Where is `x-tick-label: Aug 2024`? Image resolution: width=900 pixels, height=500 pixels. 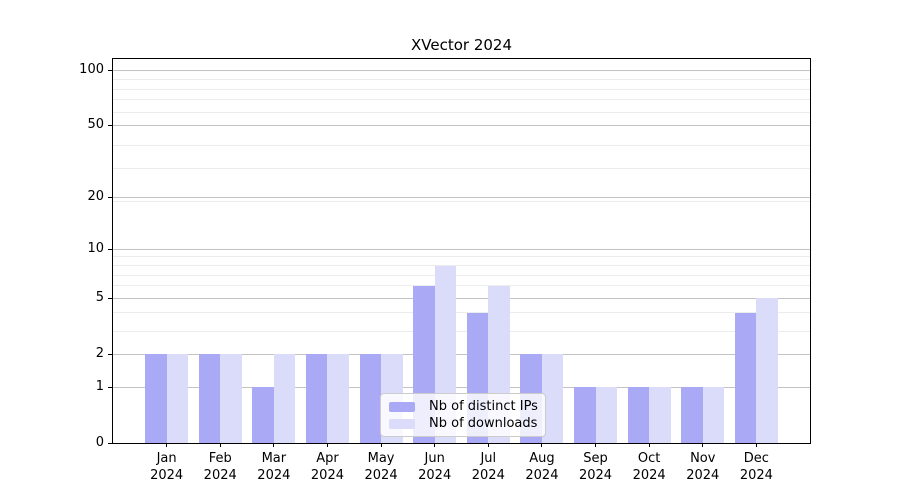 x-tick-label: Aug 2024 is located at coordinates (542, 467).